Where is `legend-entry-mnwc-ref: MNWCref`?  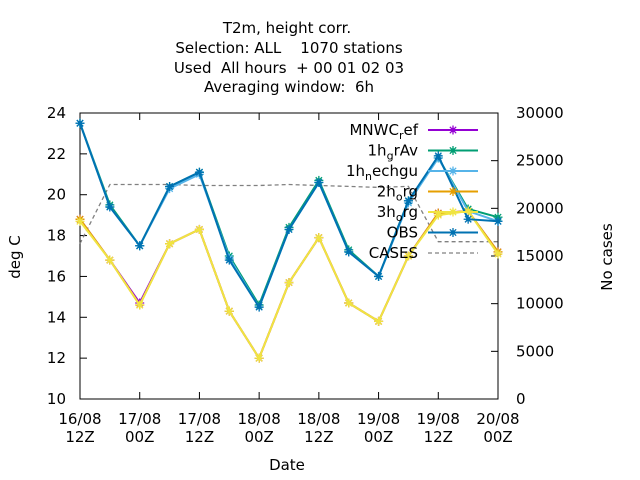
legend-entry-mnwc-ref: MNWCref is located at coordinates (413, 131).